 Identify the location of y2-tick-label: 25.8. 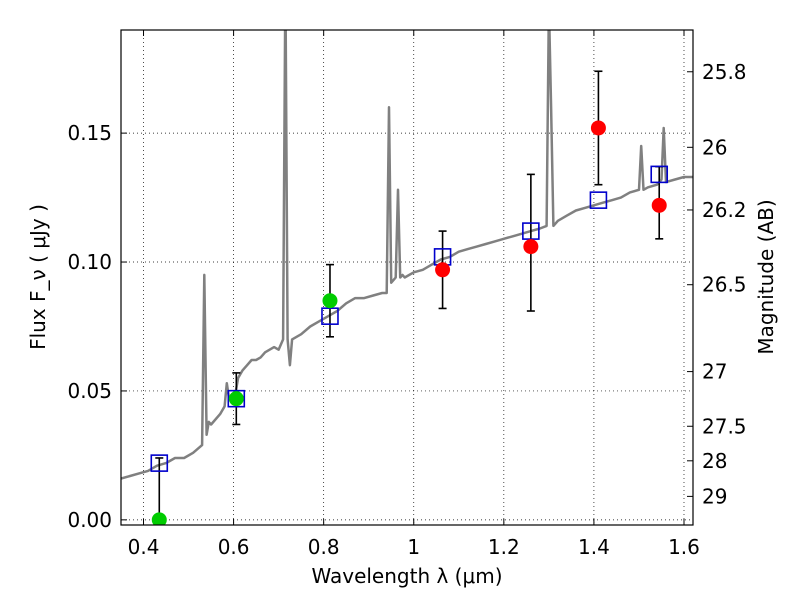
(724, 72).